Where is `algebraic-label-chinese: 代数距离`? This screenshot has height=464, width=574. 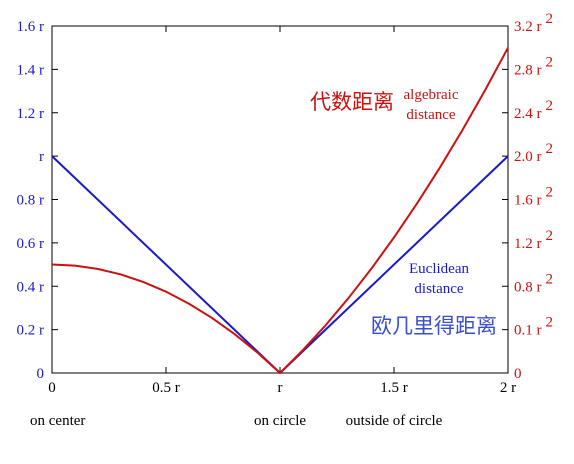
algebraic-label-chinese: 代数距离 is located at coordinates (352, 102).